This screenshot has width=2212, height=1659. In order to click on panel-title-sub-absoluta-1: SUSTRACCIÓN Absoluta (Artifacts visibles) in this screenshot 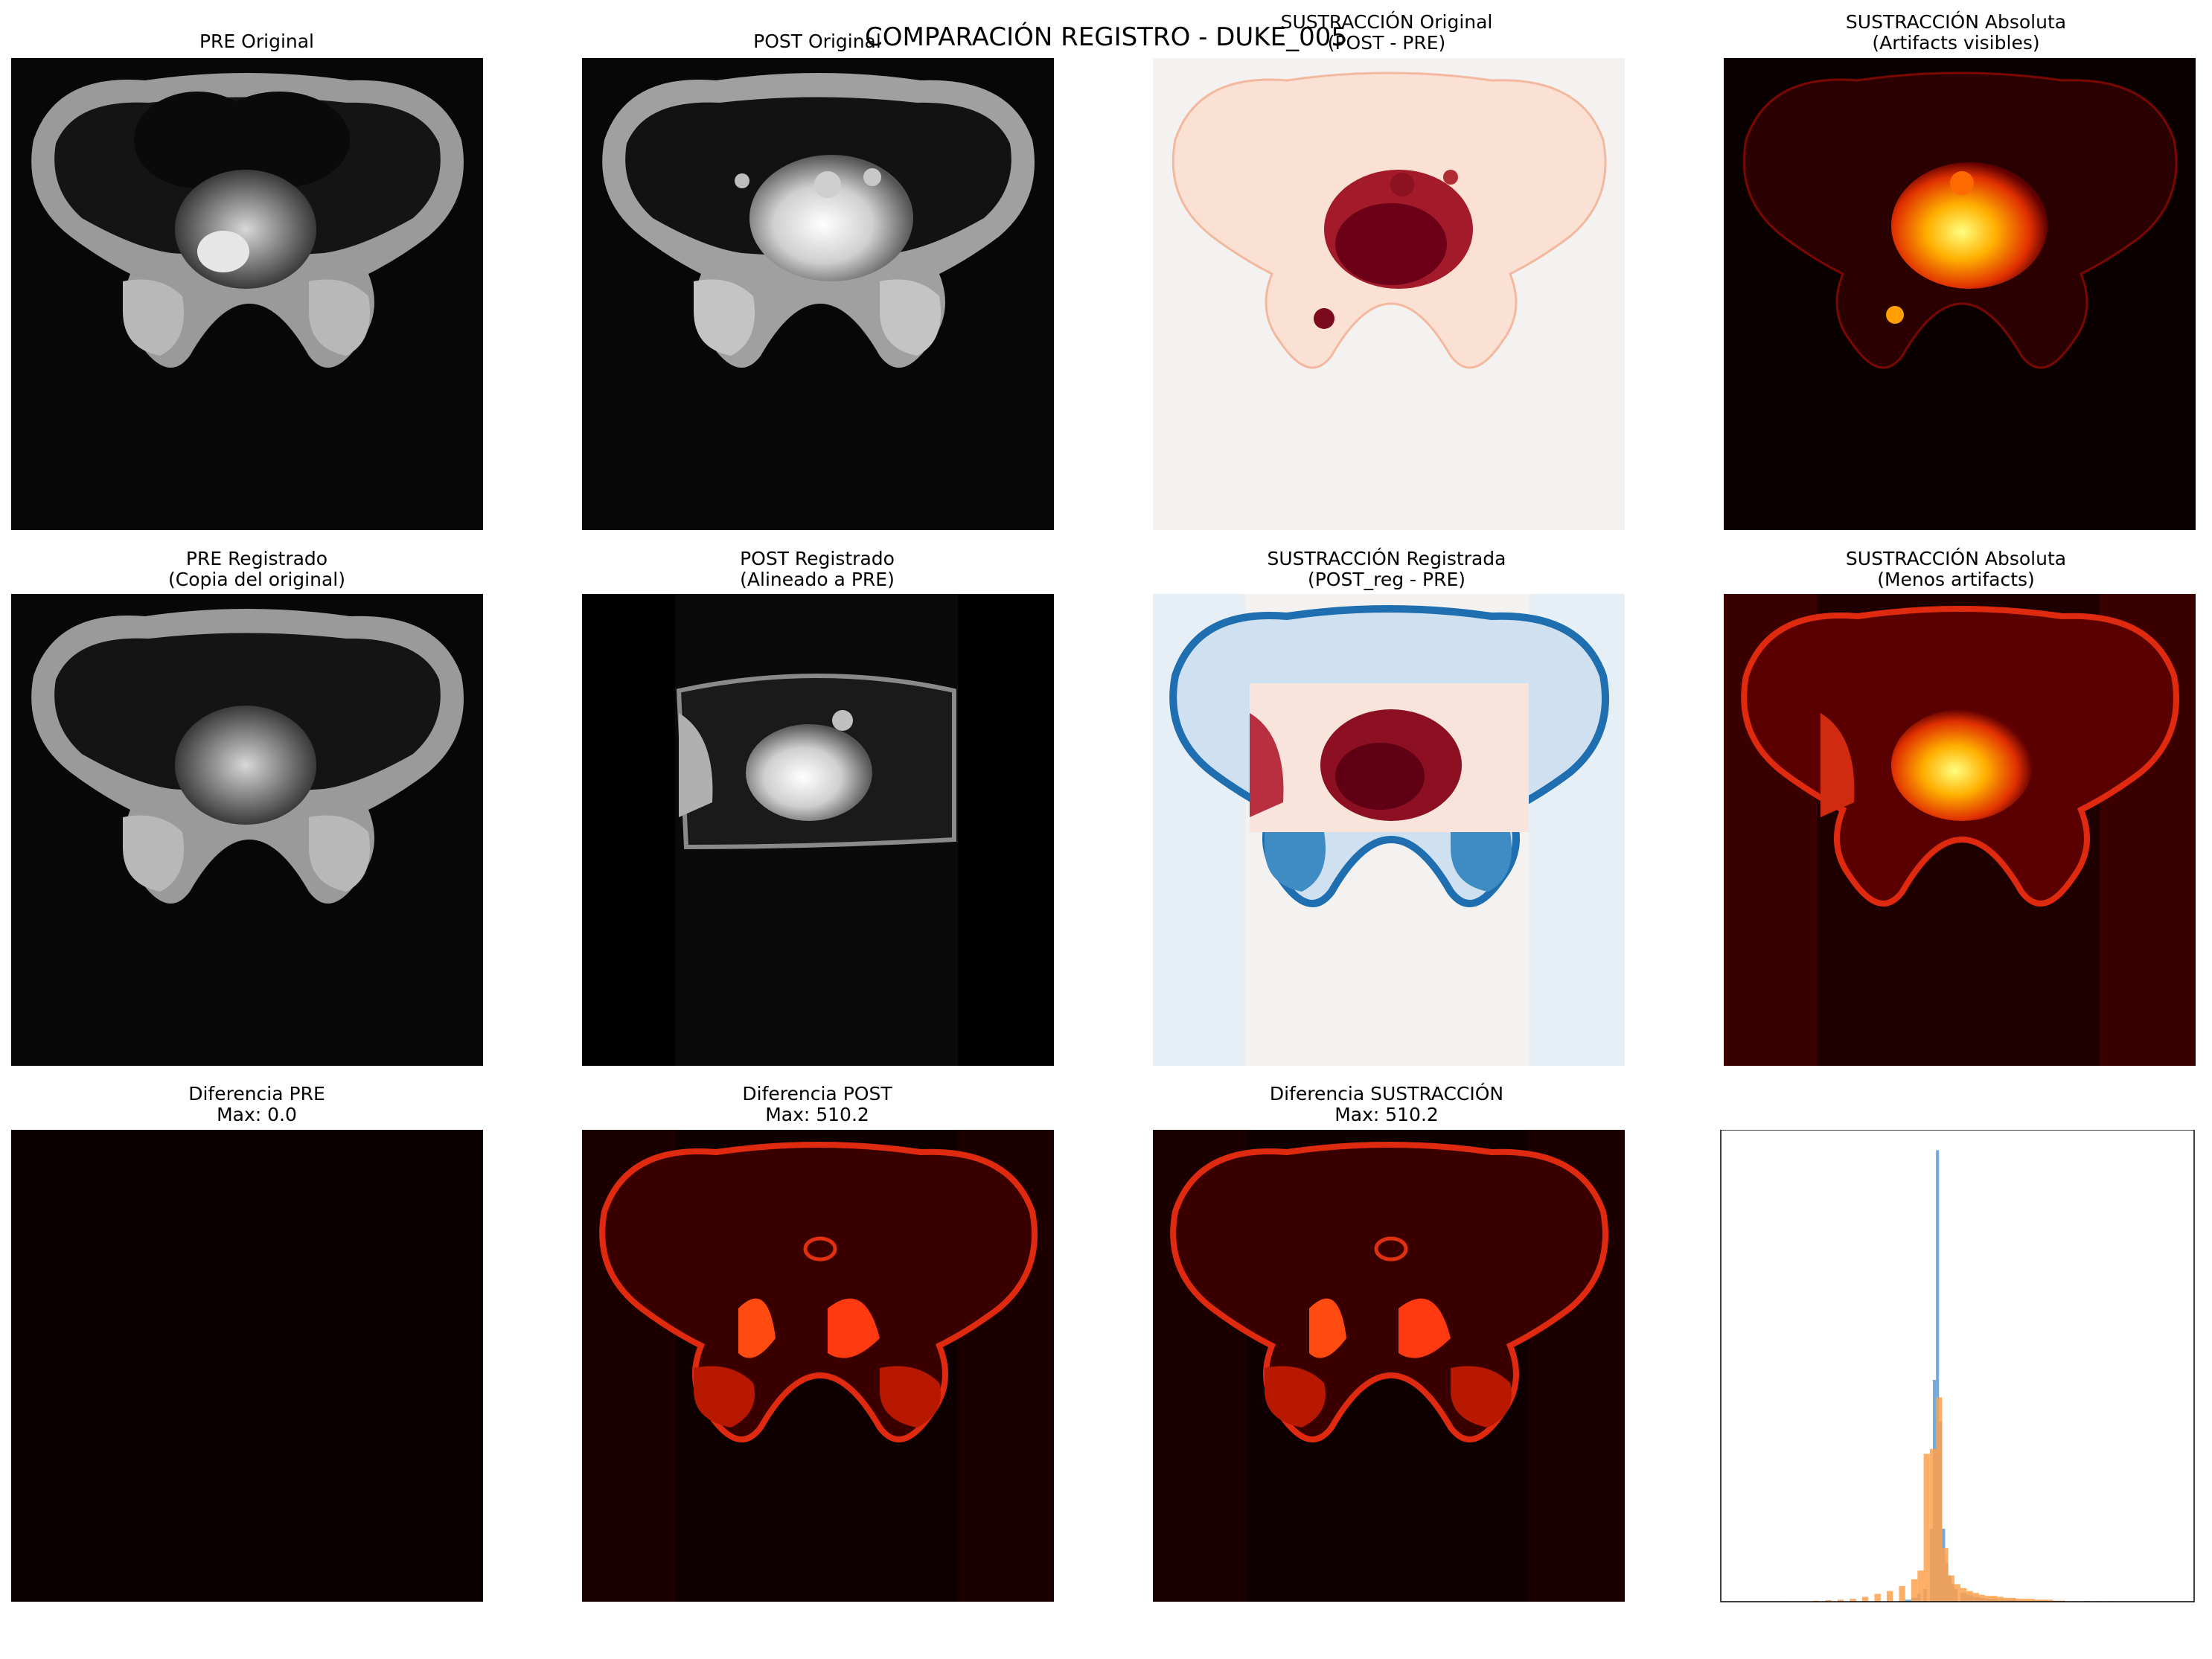, I will do `click(1956, 33)`.